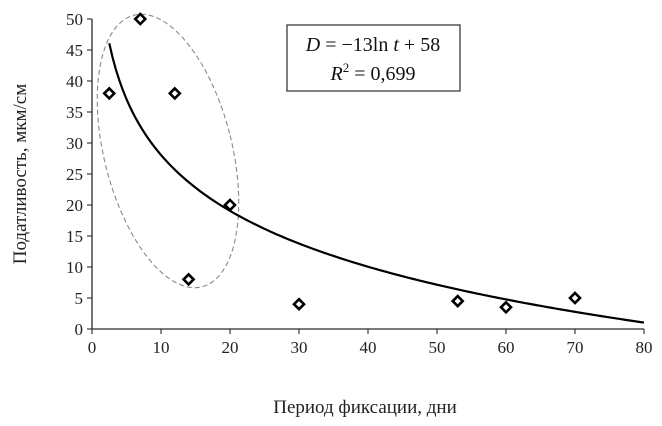  I want to click on y-tick-label: 0, so click(79, 329).